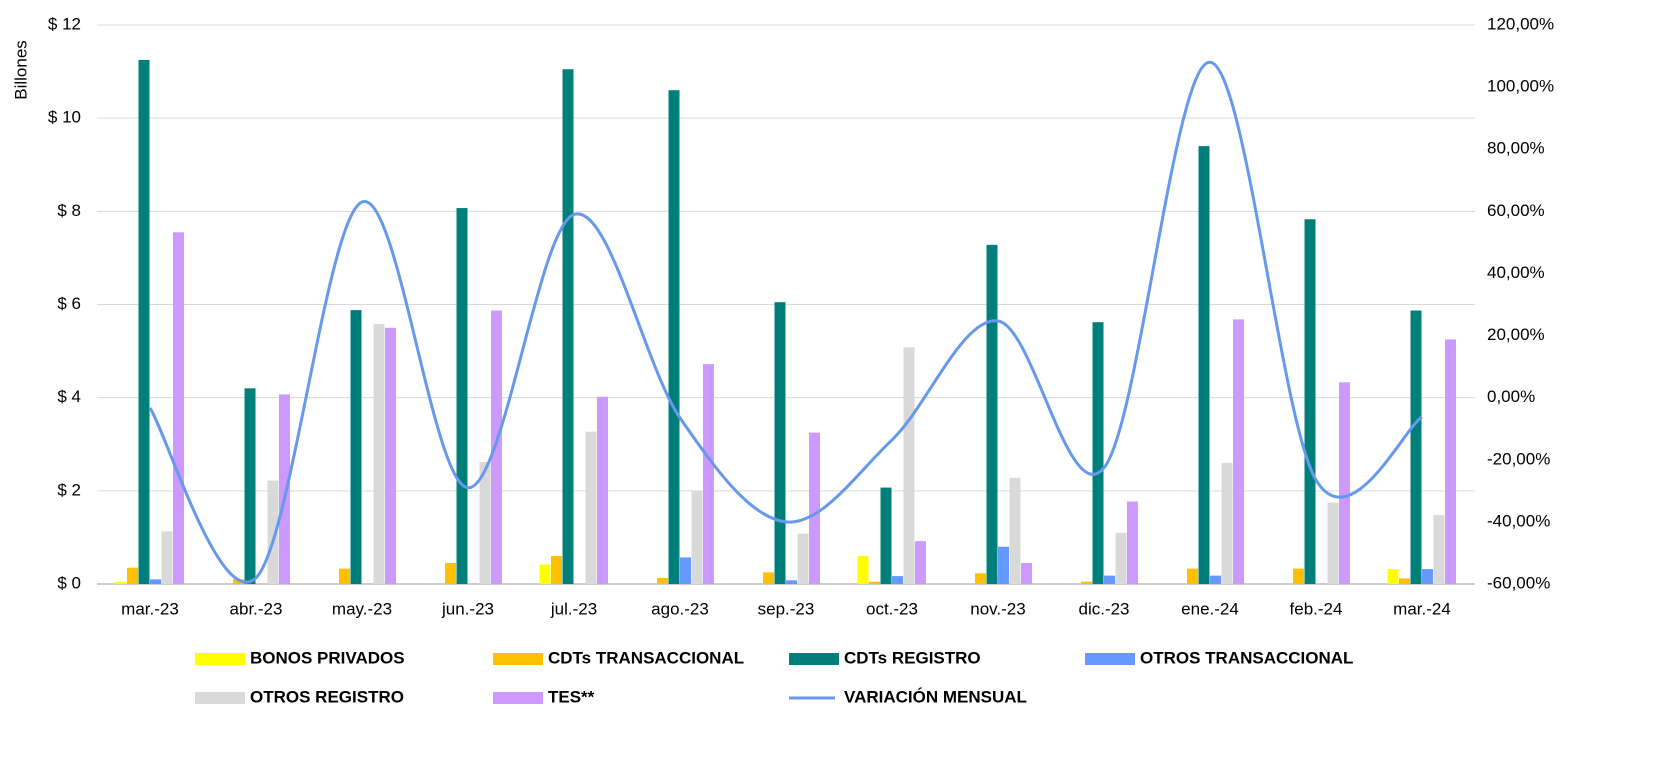 This screenshot has width=1679, height=760. What do you see at coordinates (1516, 272) in the screenshot?
I see `y2-tick-label: 40,00%` at bounding box center [1516, 272].